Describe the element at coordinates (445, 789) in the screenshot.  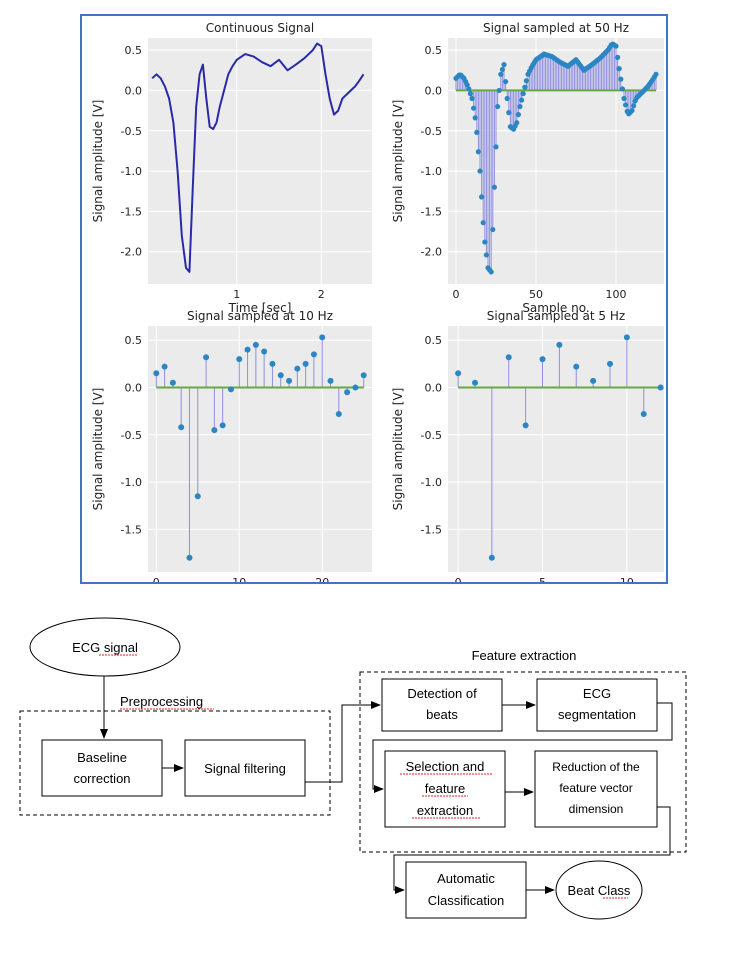
I see `selection-box` at that location.